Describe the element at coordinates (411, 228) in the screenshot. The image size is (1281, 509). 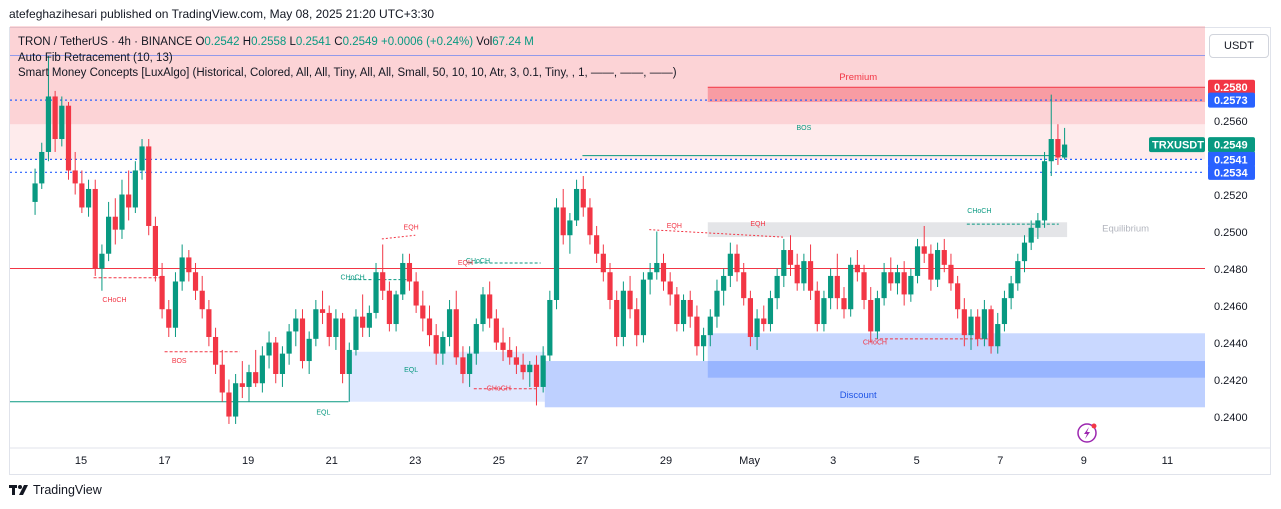
I see `annotation-eqh: EQH` at that location.